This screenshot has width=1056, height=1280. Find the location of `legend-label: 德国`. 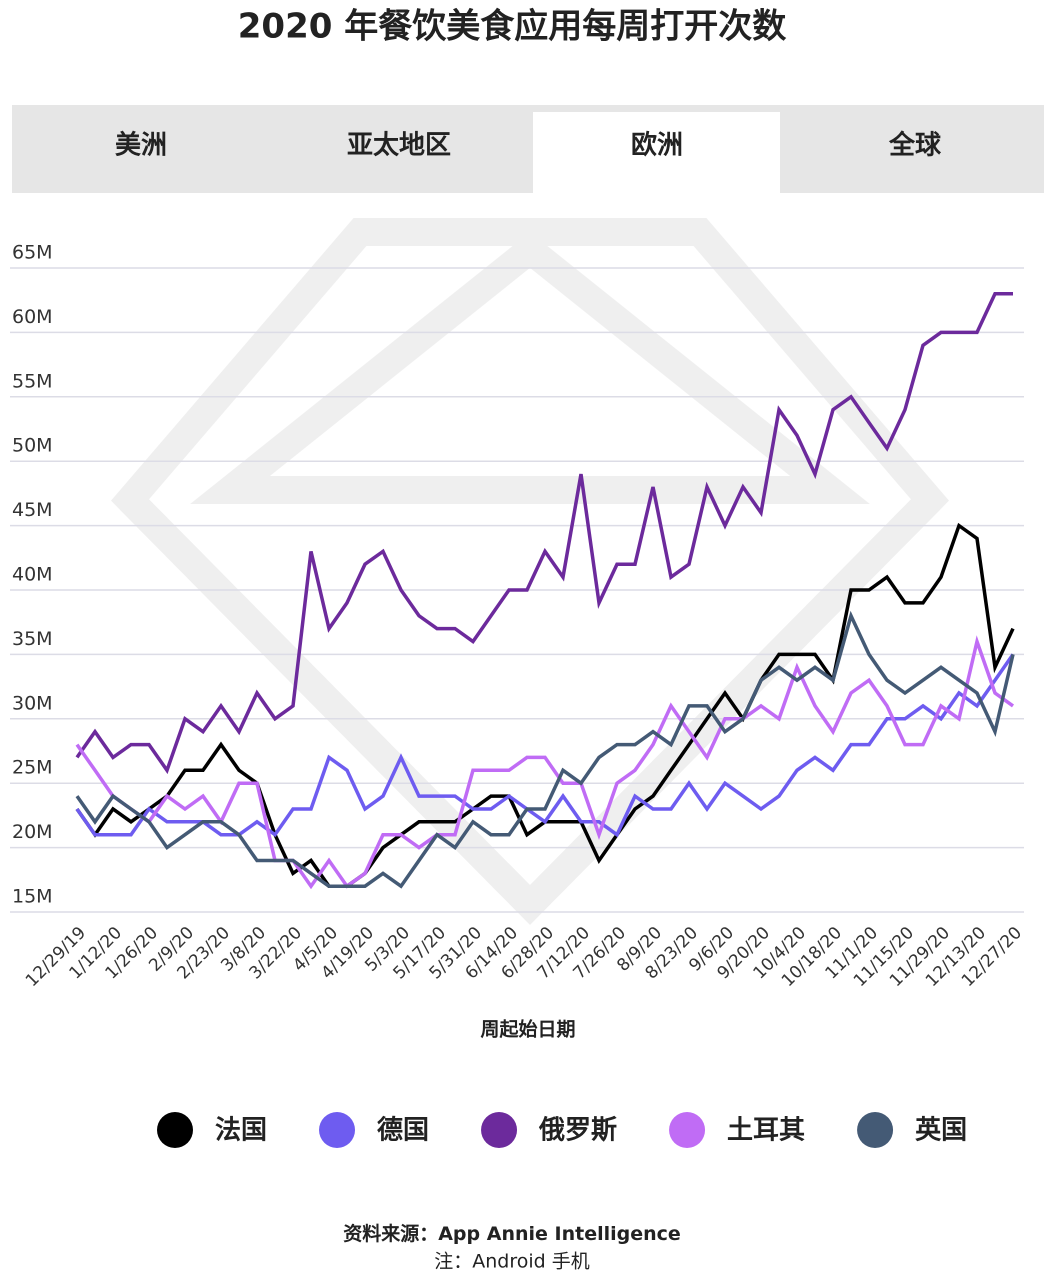

legend-label: 德国 is located at coordinates (403, 1131).